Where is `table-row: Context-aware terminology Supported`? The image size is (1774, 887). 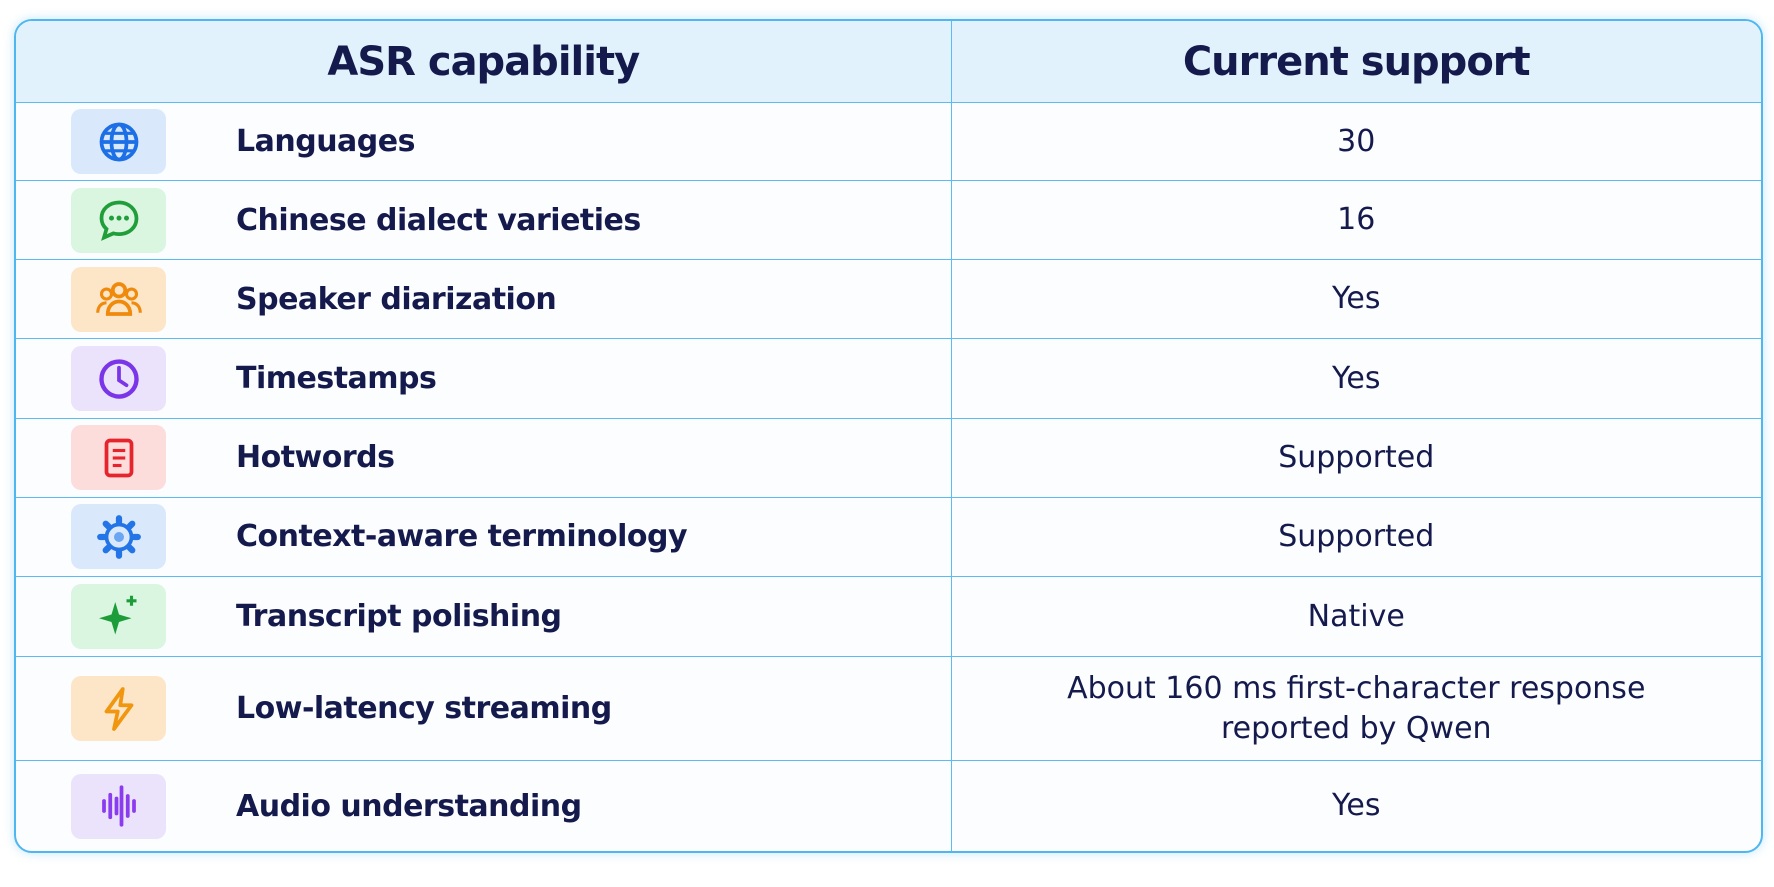
table-row: Context-aware terminology Supported is located at coordinates (888, 536).